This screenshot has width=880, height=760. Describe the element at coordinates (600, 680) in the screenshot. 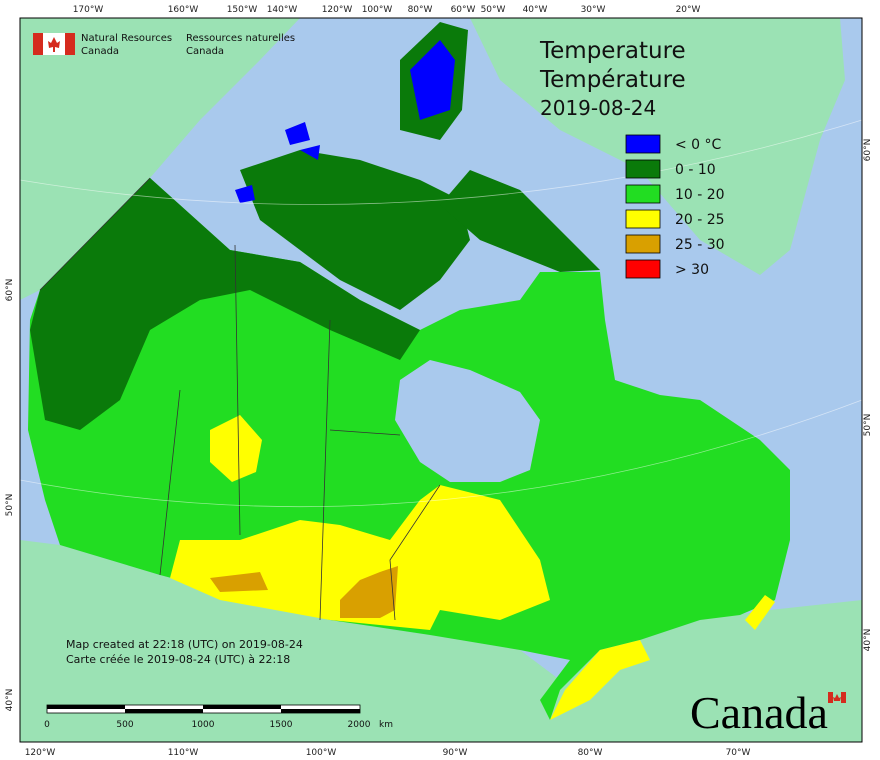

I see `warm-ontario` at that location.